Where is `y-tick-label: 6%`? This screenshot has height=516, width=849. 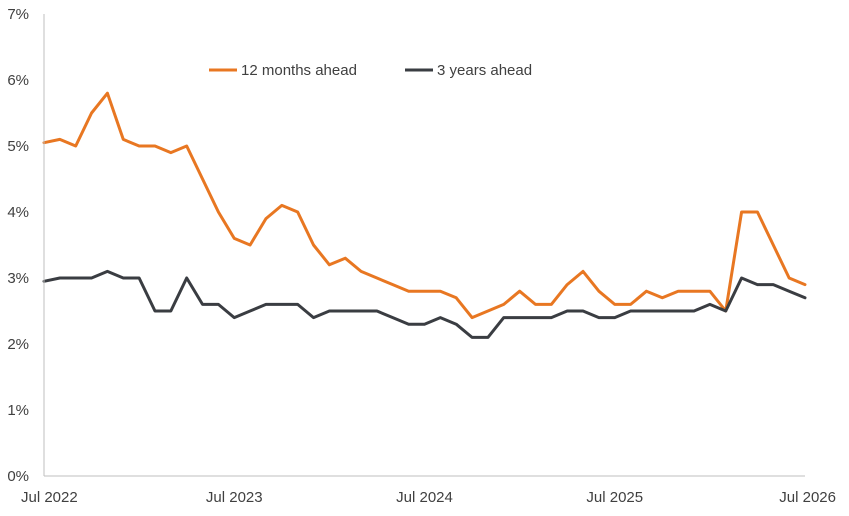
y-tick-label: 6% is located at coordinates (18, 80).